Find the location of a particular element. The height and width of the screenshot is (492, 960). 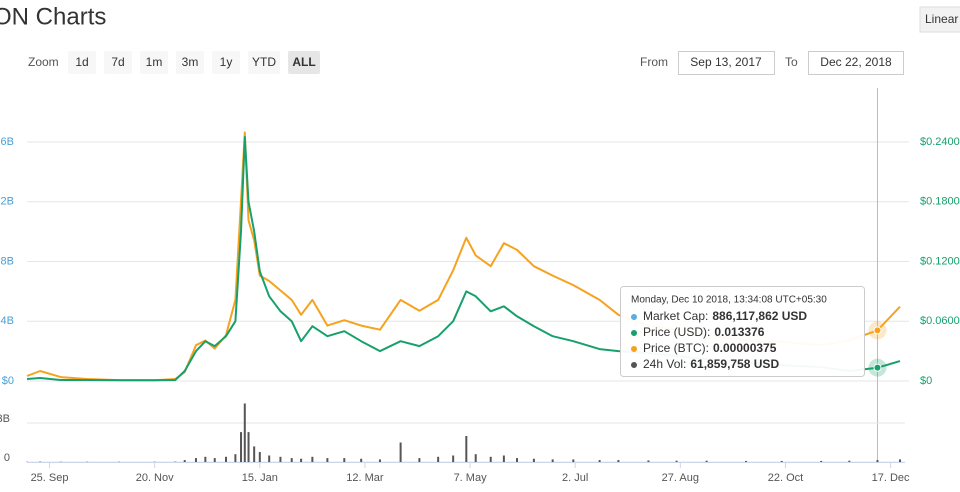

tooltip-item: Price (BTC): 0.00000375 is located at coordinates (710, 348).